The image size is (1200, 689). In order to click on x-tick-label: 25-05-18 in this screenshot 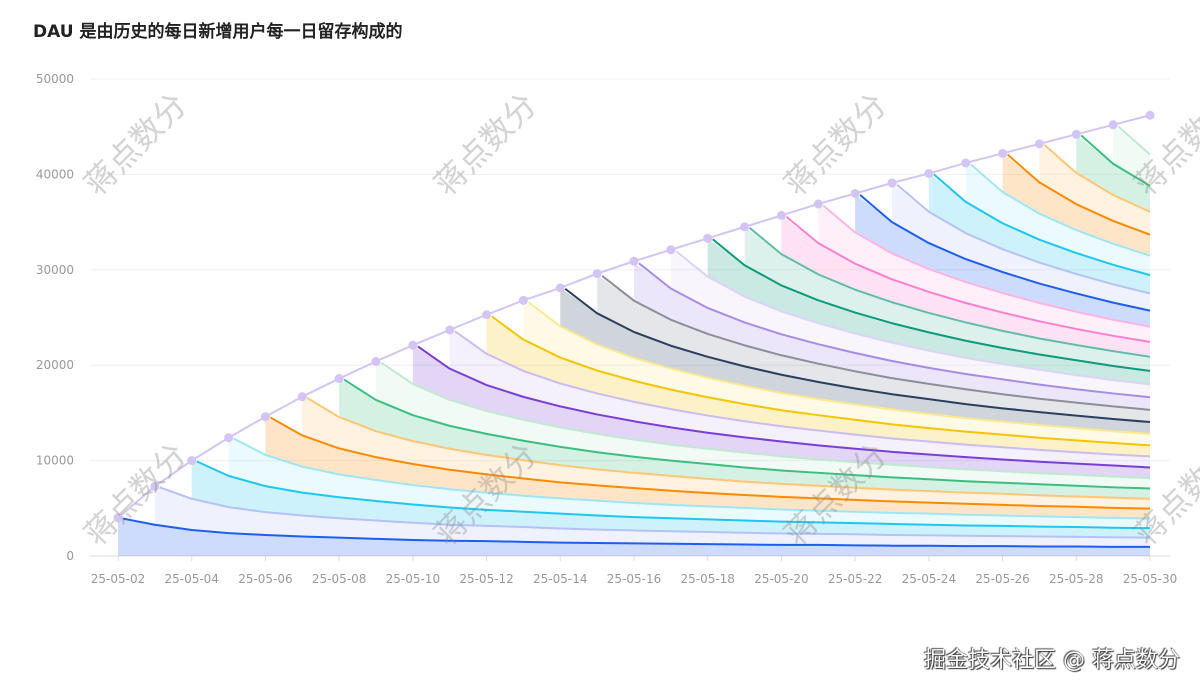, I will do `click(707, 579)`.